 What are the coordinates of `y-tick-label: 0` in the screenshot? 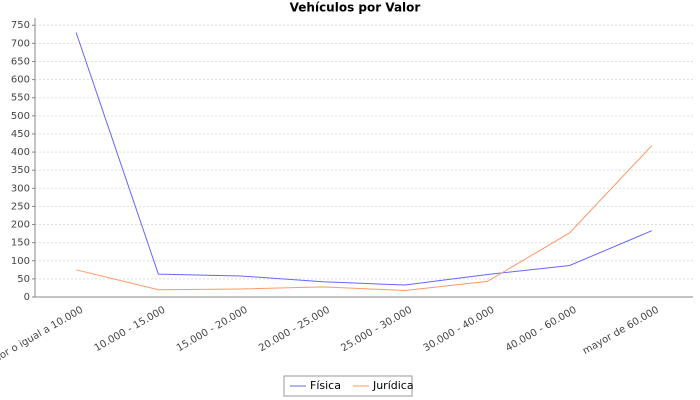 It's located at (27, 297).